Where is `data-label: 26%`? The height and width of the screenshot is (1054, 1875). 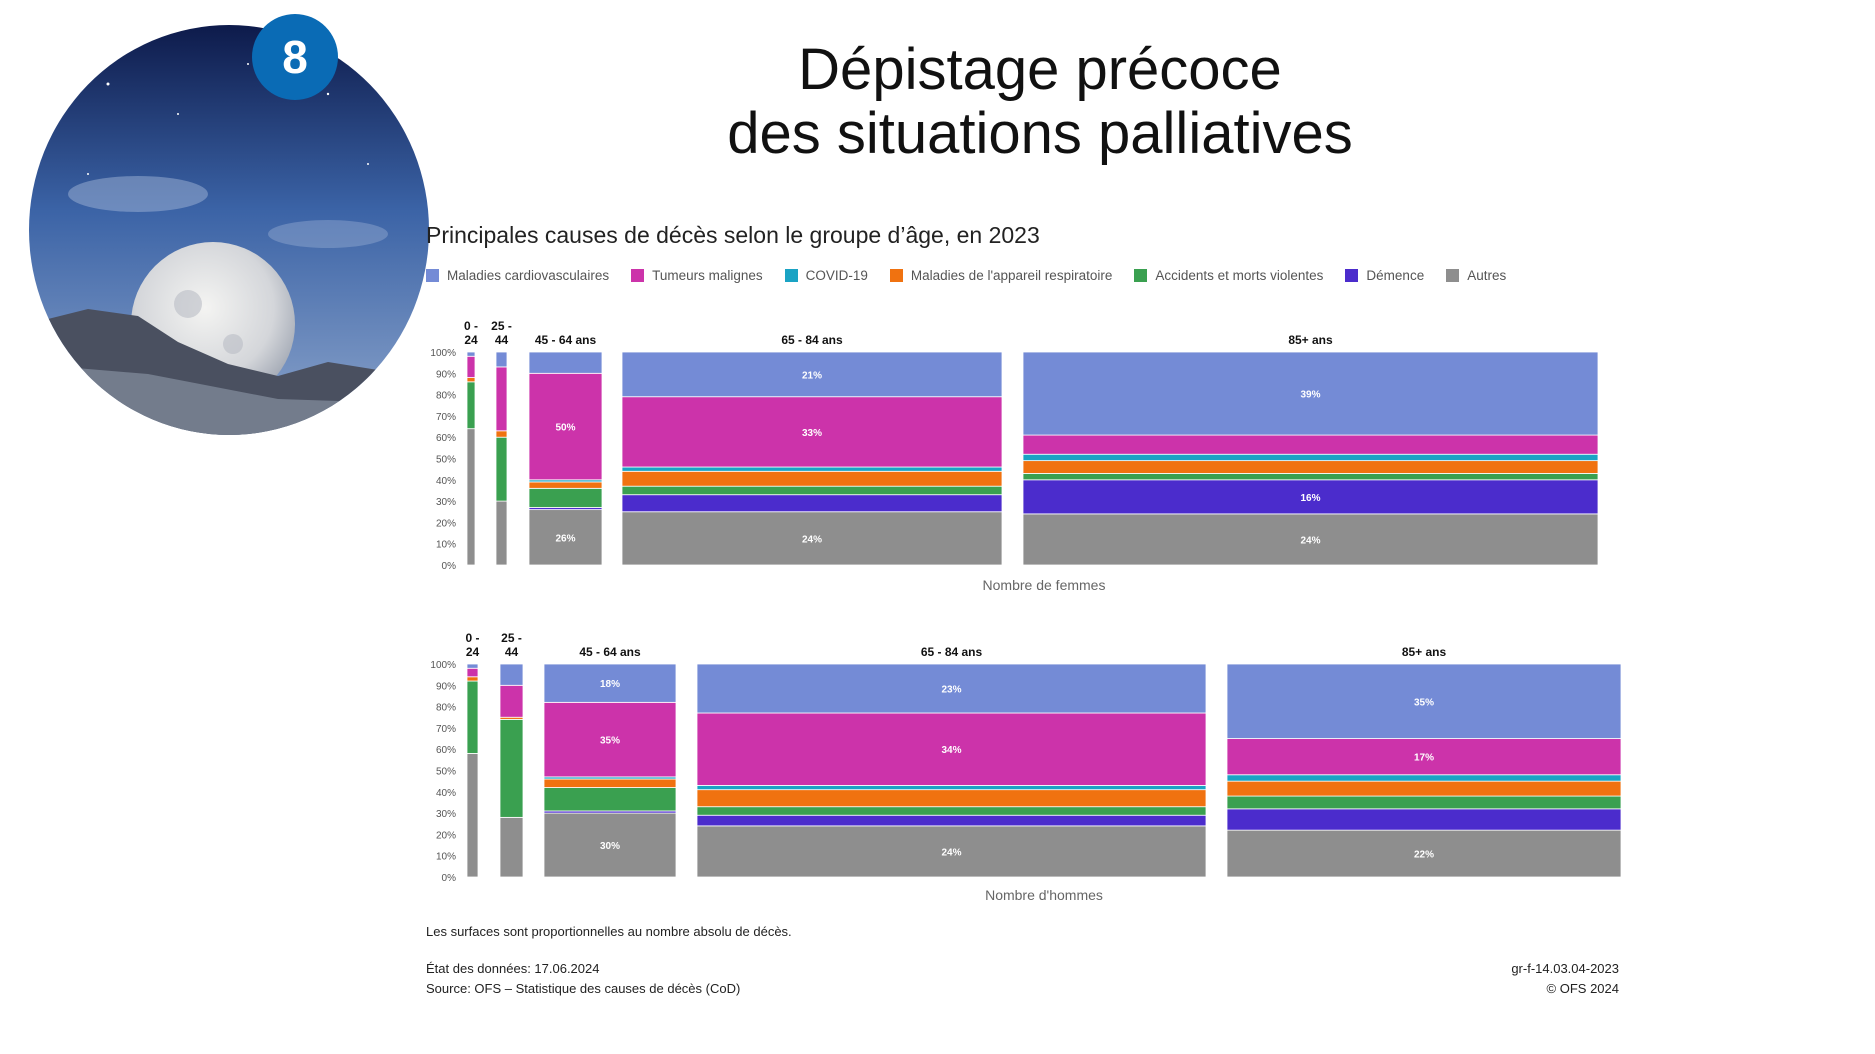 data-label: 26% is located at coordinates (565, 538).